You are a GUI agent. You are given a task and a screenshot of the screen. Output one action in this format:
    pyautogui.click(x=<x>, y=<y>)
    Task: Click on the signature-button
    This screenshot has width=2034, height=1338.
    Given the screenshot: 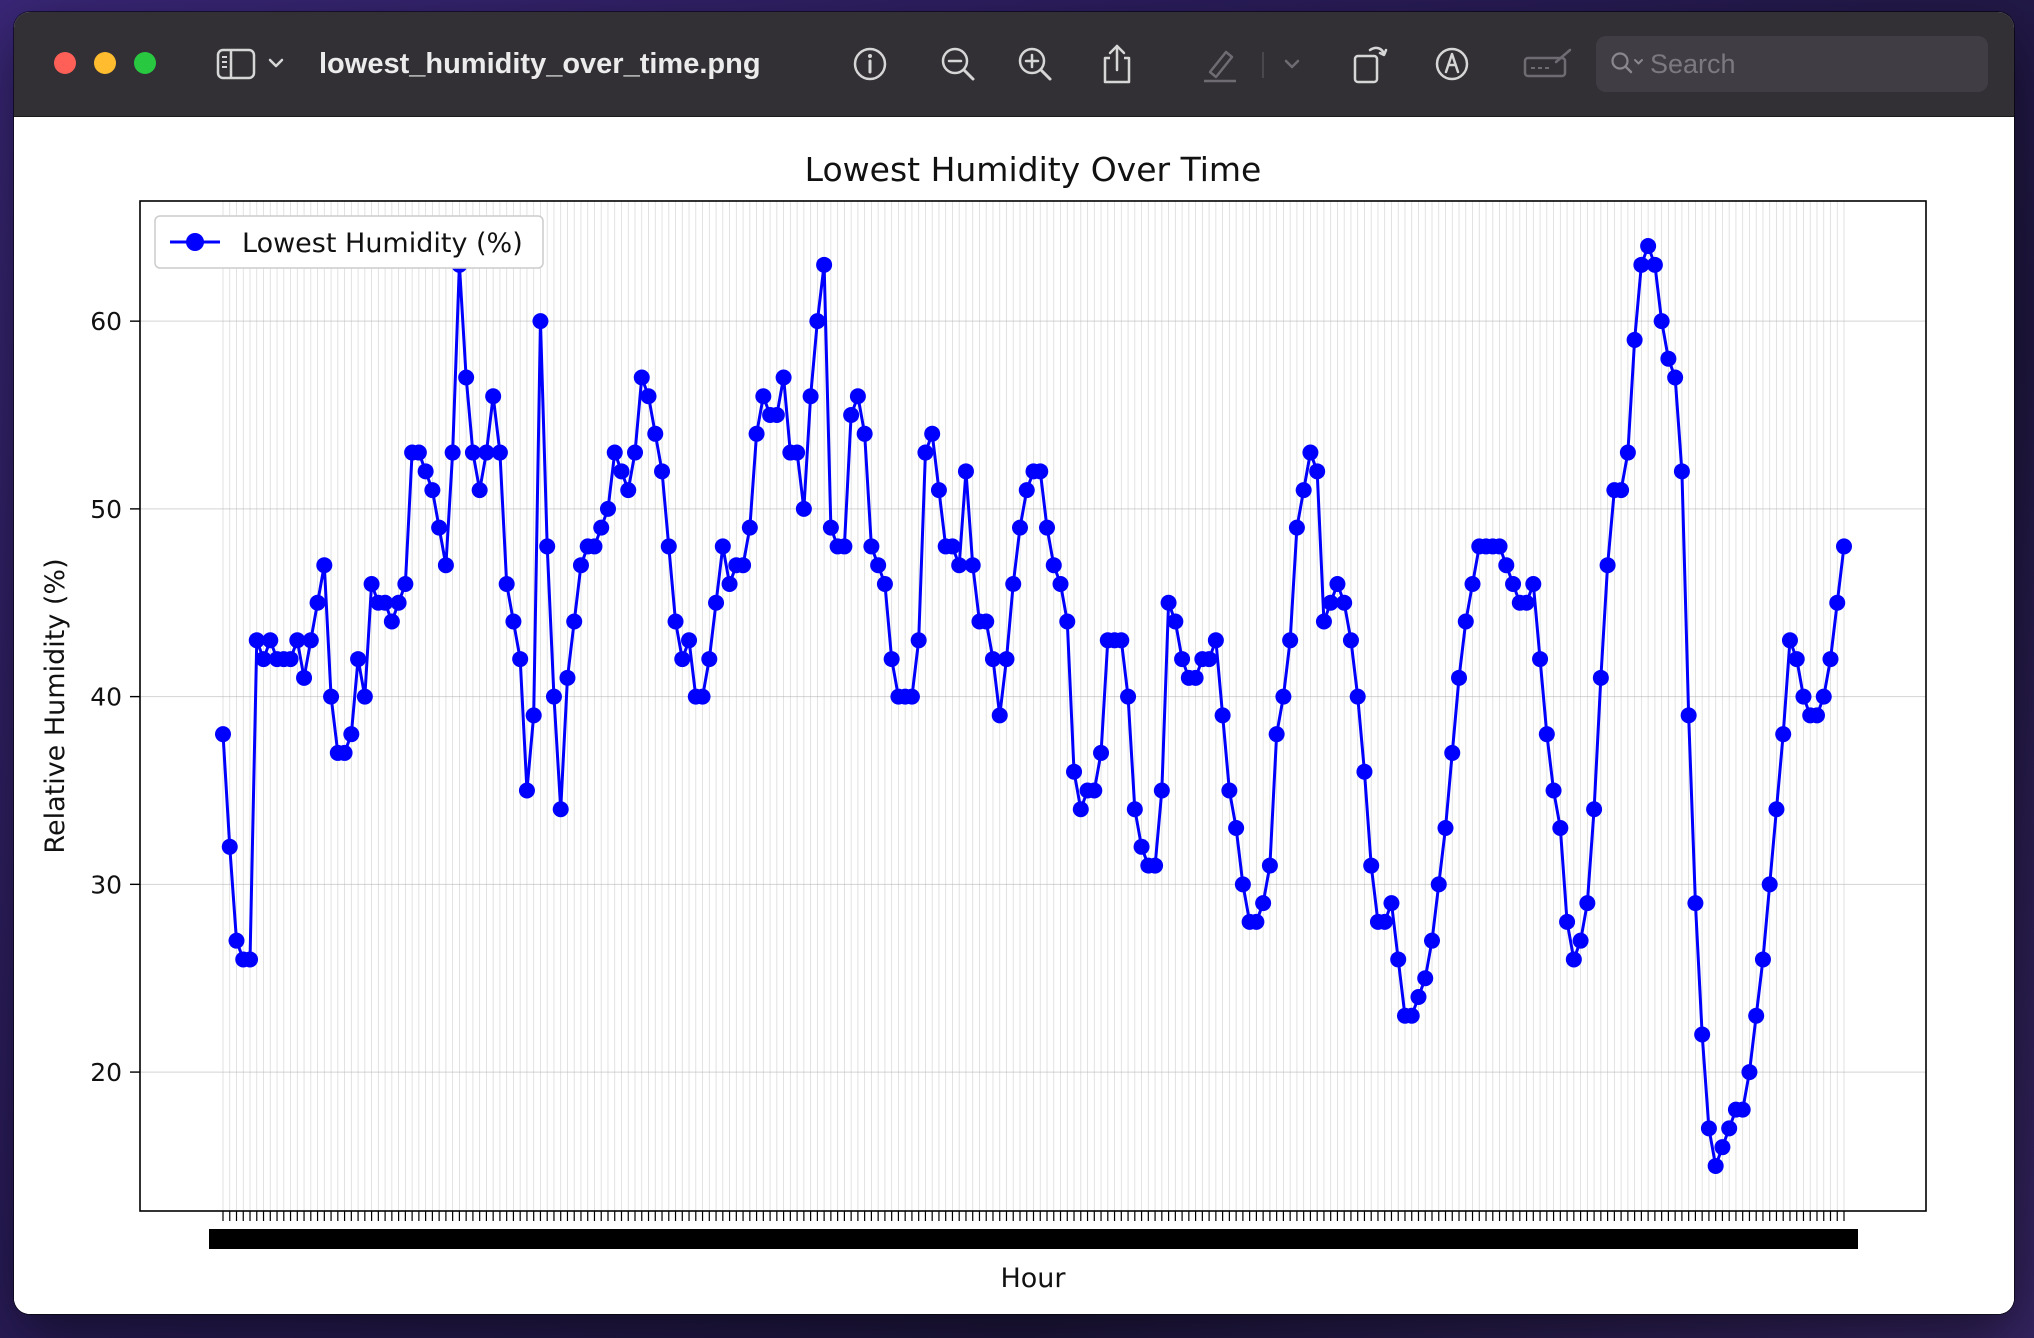 What is the action you would take?
    pyautogui.click(x=1548, y=64)
    